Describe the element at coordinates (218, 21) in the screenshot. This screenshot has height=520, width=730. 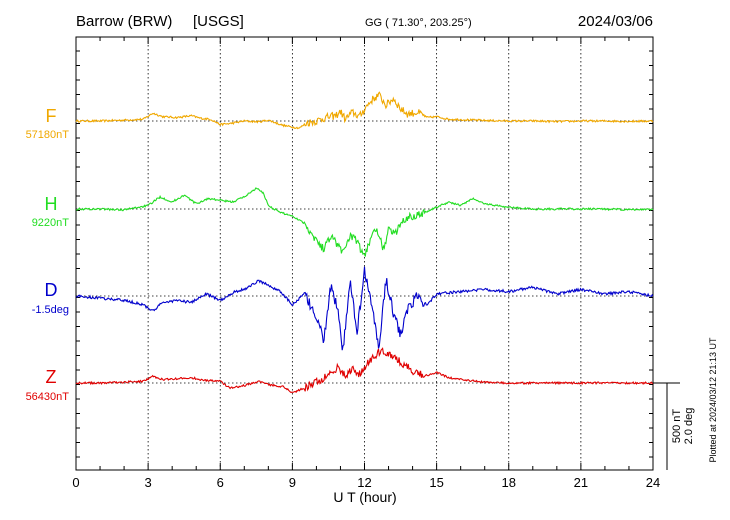
I see `data-source: [USGS]` at that location.